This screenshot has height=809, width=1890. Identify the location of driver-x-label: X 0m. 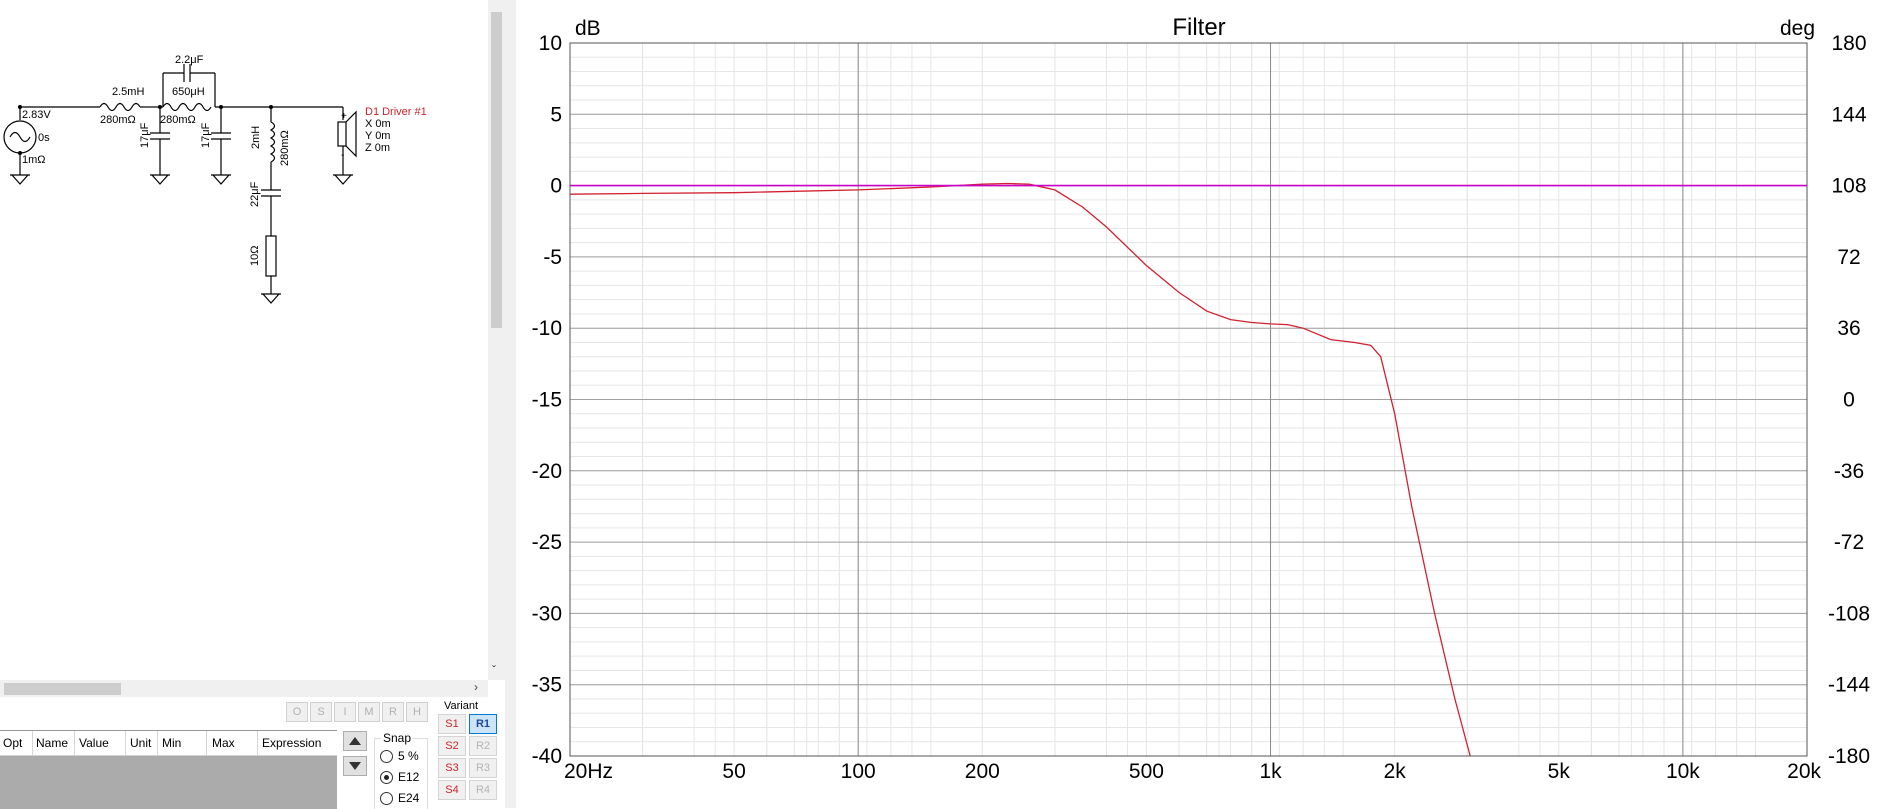
(378, 124).